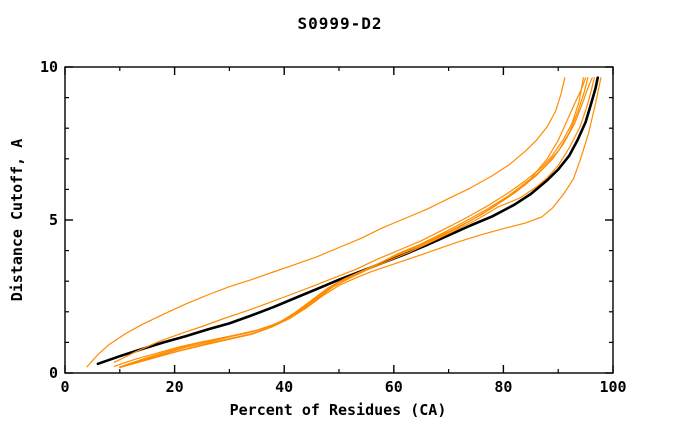 The image size is (680, 440). What do you see at coordinates (65, 387) in the screenshot?
I see `x-tick-label: 0` at bounding box center [65, 387].